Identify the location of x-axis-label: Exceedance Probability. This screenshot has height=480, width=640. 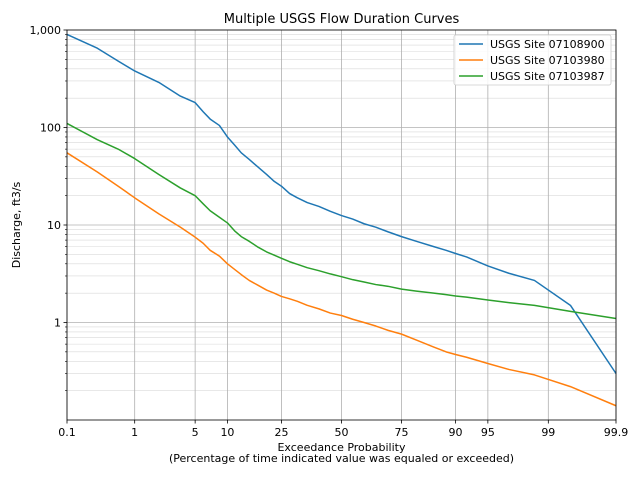
(341, 447).